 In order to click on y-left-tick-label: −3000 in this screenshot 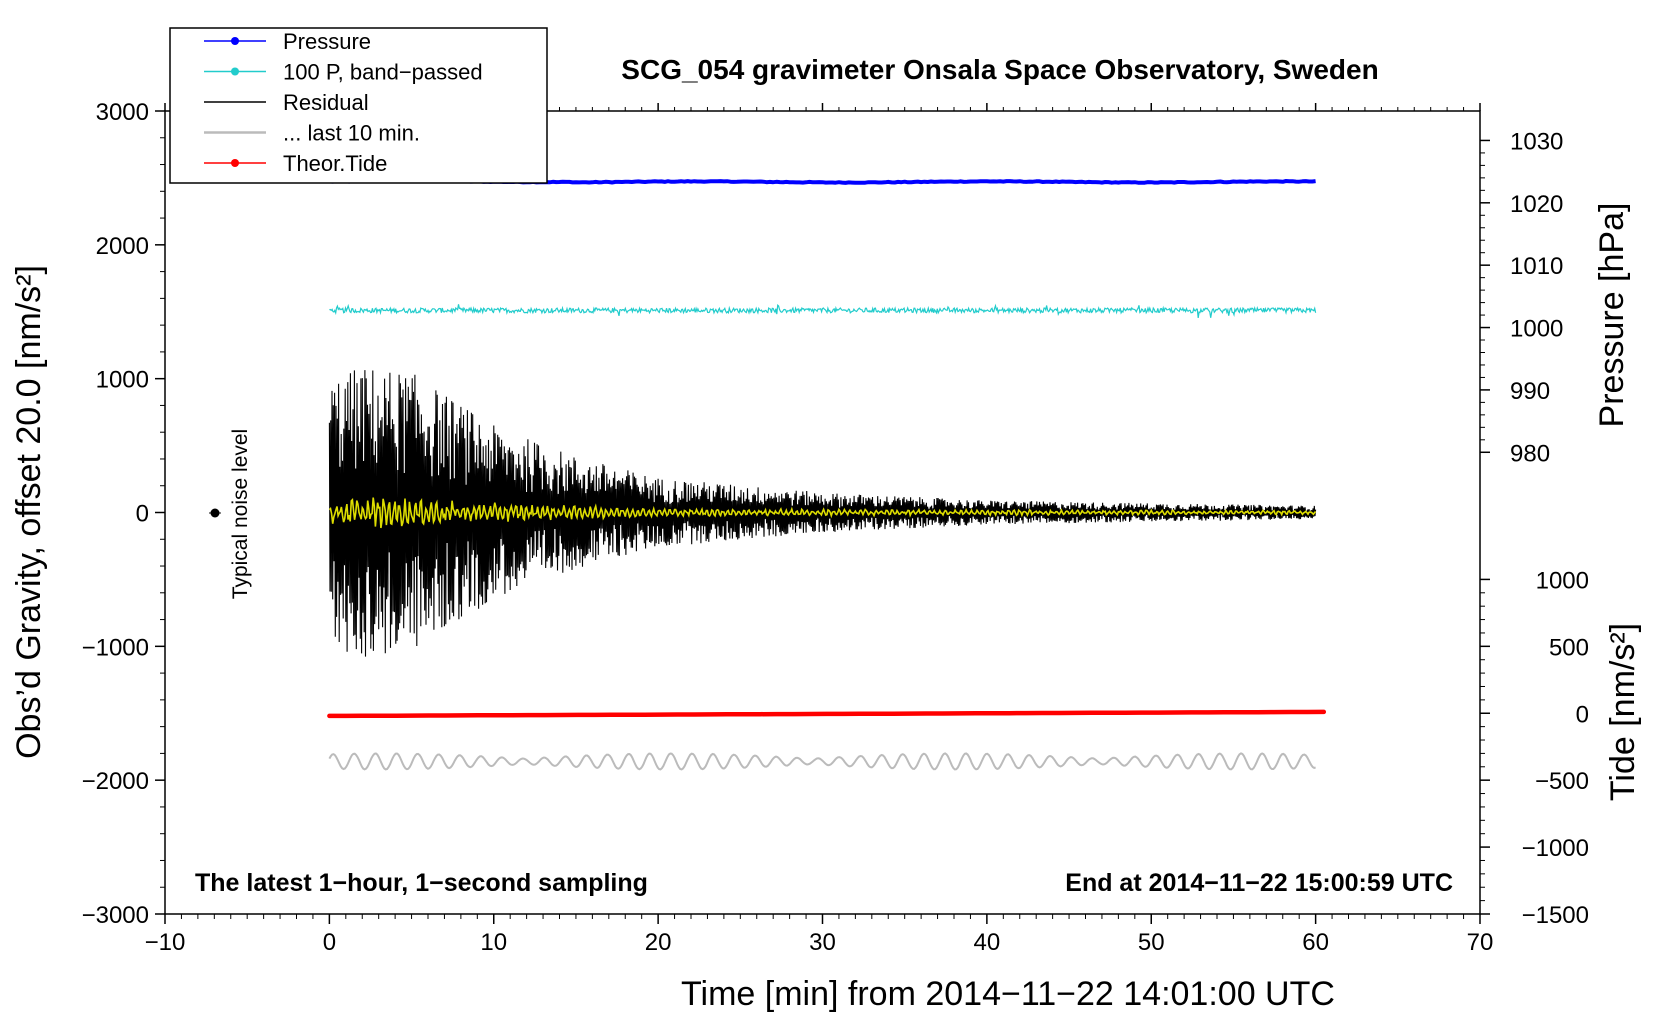, I will do `click(115, 915)`.